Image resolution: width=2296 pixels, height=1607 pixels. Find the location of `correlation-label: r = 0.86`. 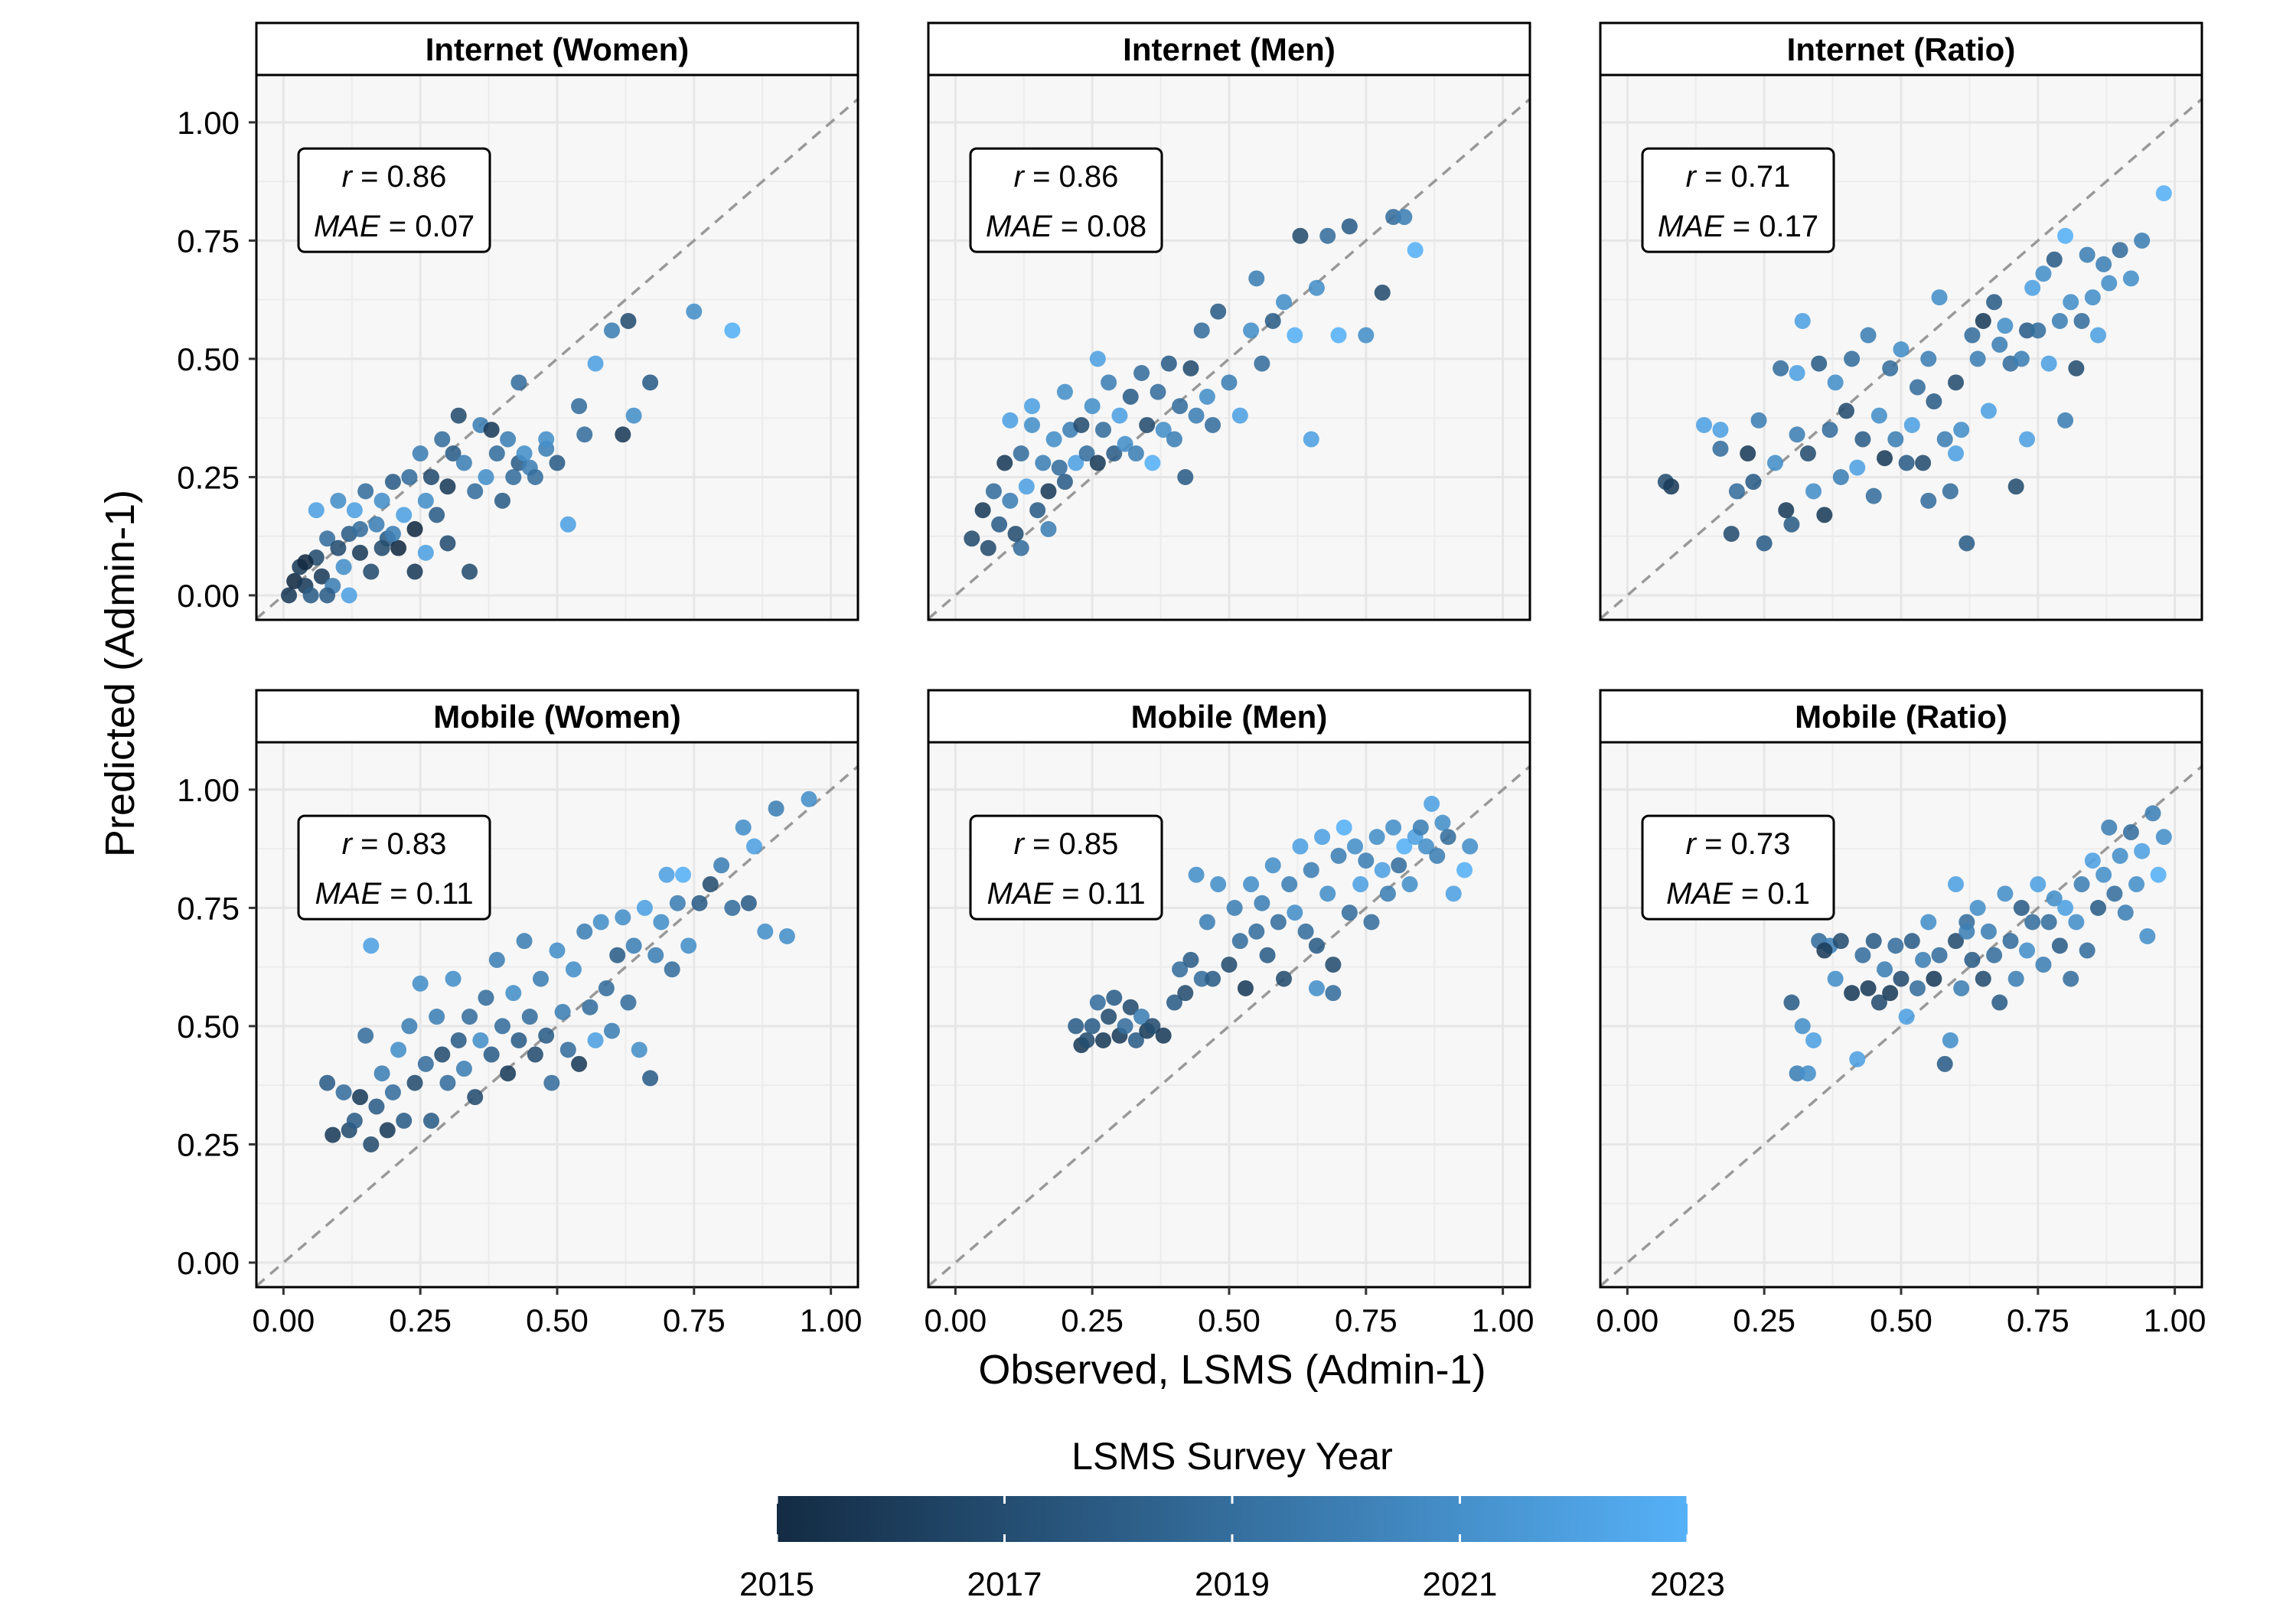

correlation-label: r = 0.86 is located at coordinates (1066, 177).